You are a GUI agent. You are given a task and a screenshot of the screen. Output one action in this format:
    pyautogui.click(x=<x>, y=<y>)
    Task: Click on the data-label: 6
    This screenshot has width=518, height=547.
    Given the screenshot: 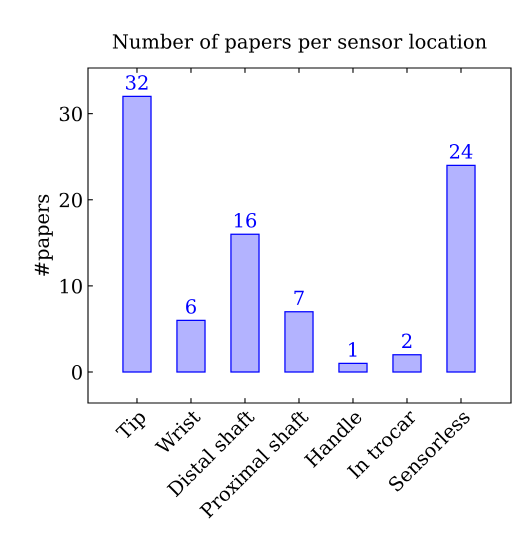 What is the action you would take?
    pyautogui.click(x=191, y=306)
    